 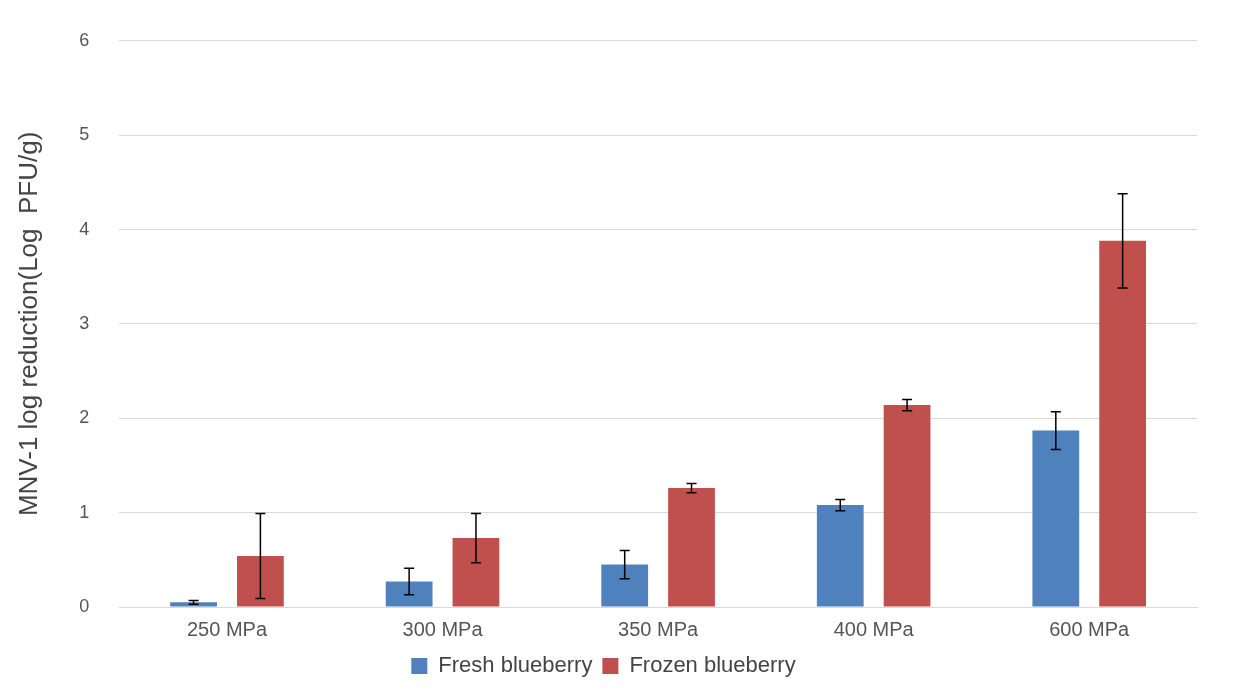 What do you see at coordinates (84, 417) in the screenshot?
I see `y-tick-label: 2` at bounding box center [84, 417].